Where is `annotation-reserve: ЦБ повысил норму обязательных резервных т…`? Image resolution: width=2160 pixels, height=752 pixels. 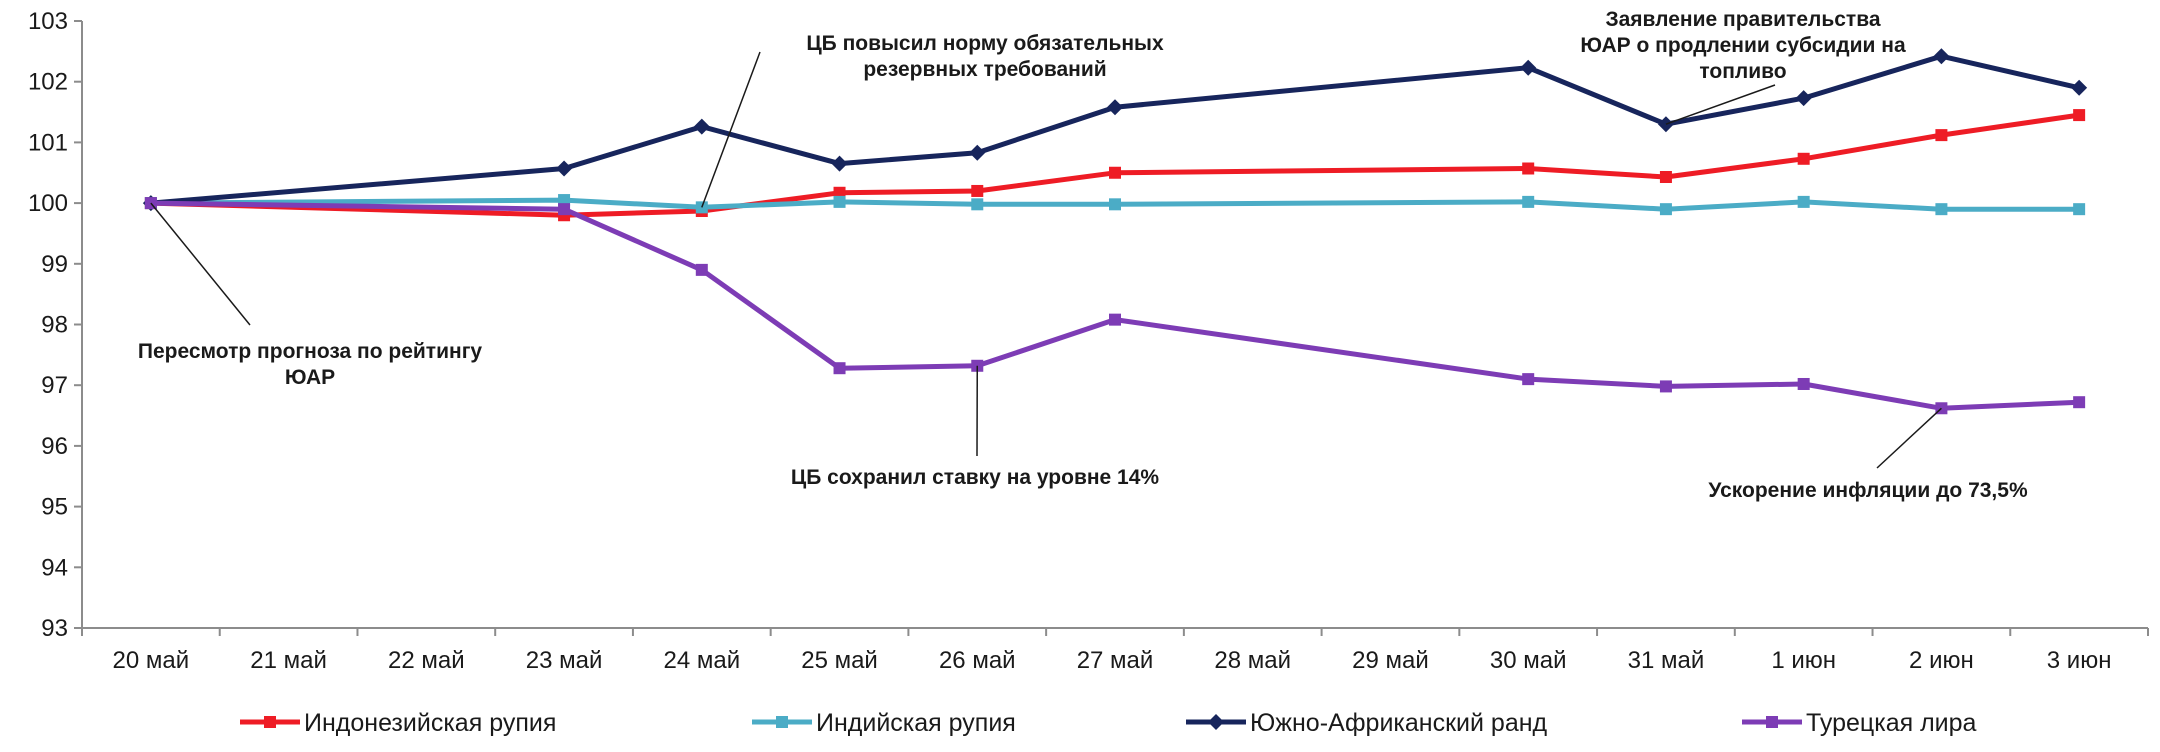 annotation-reserve: ЦБ повысил норму обязательных резервных т… is located at coordinates (932, 120).